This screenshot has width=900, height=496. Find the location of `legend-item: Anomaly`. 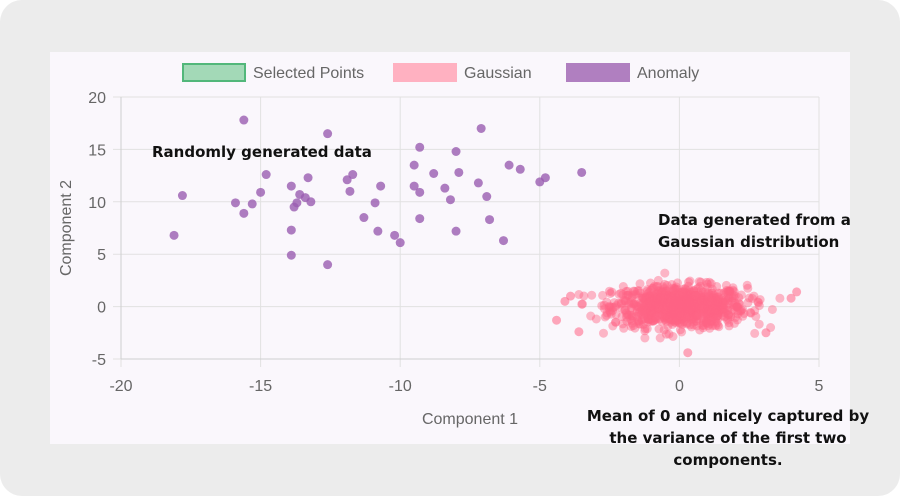

legend-item: Anomaly is located at coordinates (632, 72).